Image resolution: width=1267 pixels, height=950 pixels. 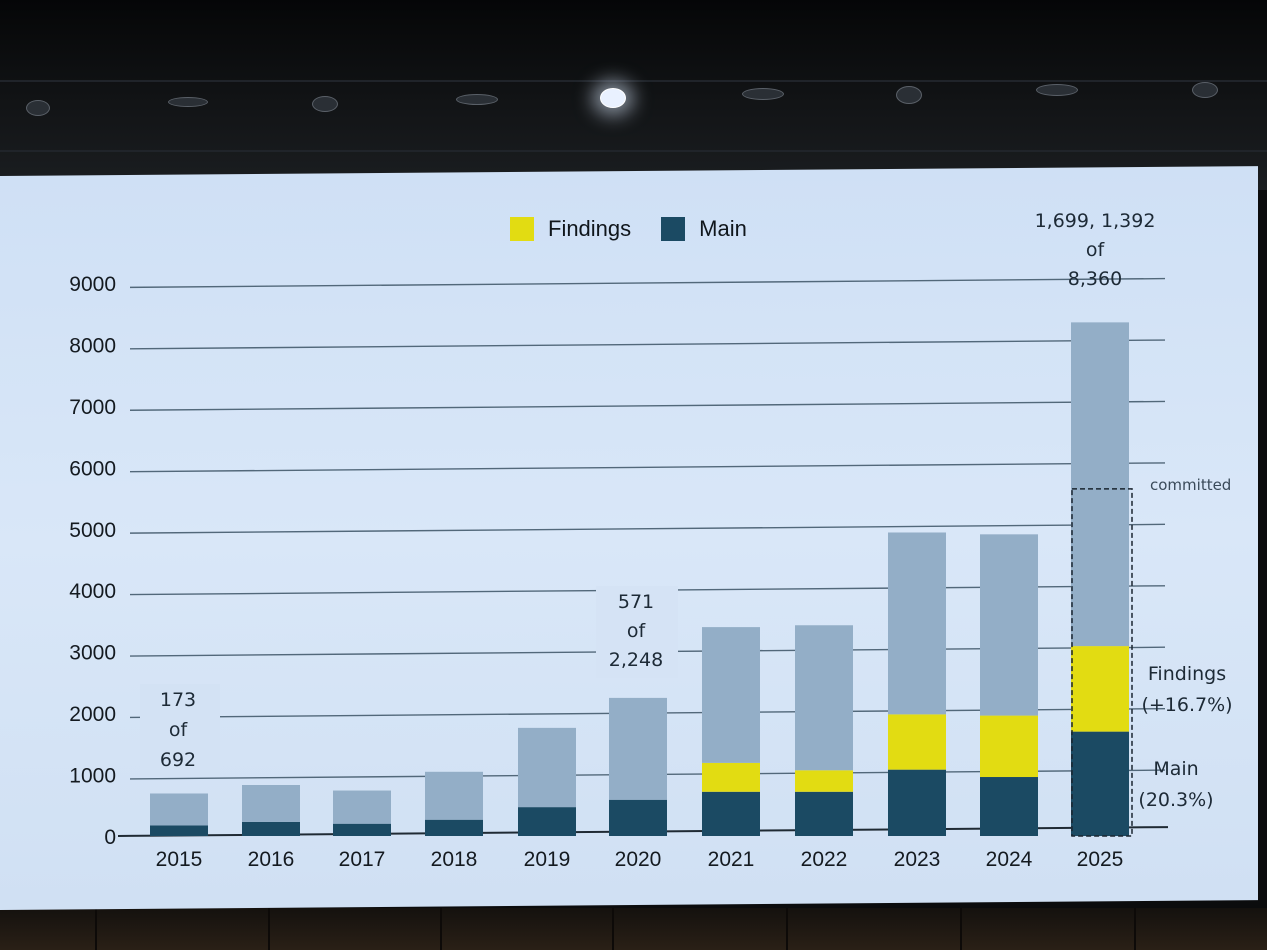 I want to click on y-tick-label: 8000, so click(x=92, y=345).